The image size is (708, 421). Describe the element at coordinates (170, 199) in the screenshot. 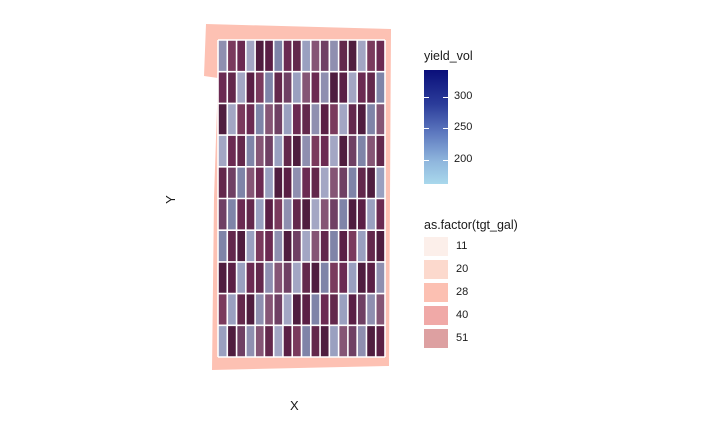

I see `y-axis-title: Y` at that location.